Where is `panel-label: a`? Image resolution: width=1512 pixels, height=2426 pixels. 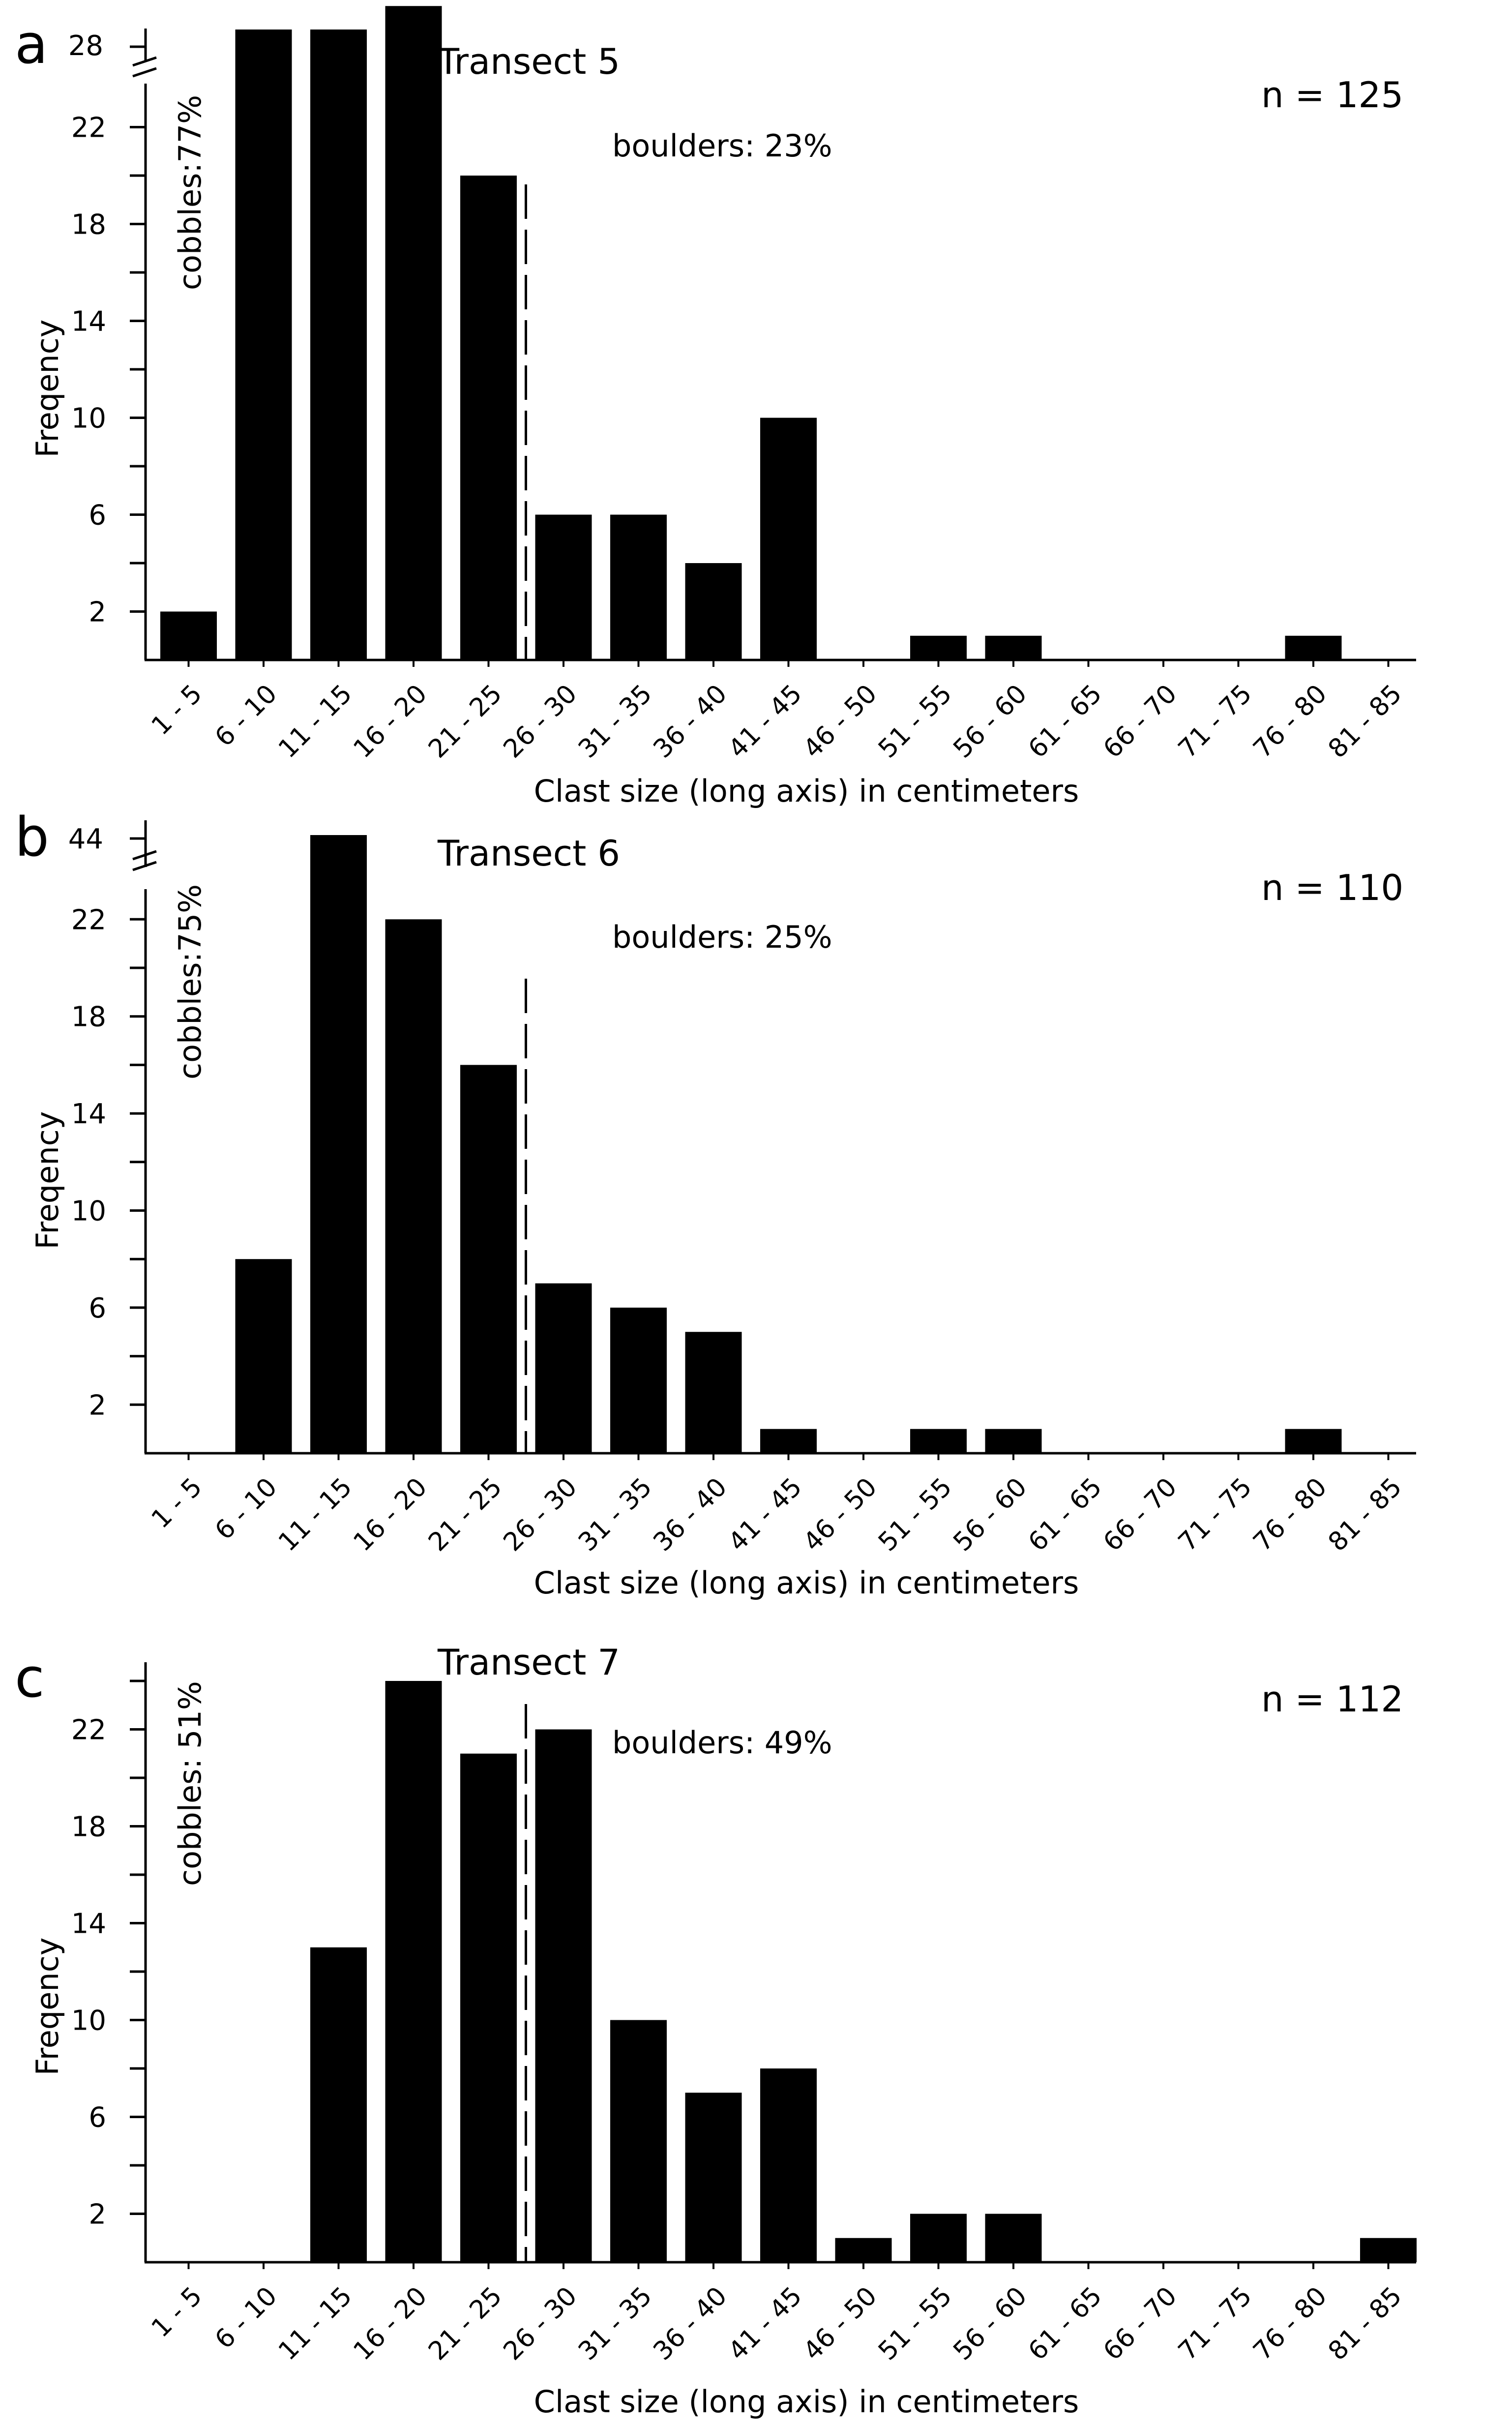
panel-label: a is located at coordinates (31, 44).